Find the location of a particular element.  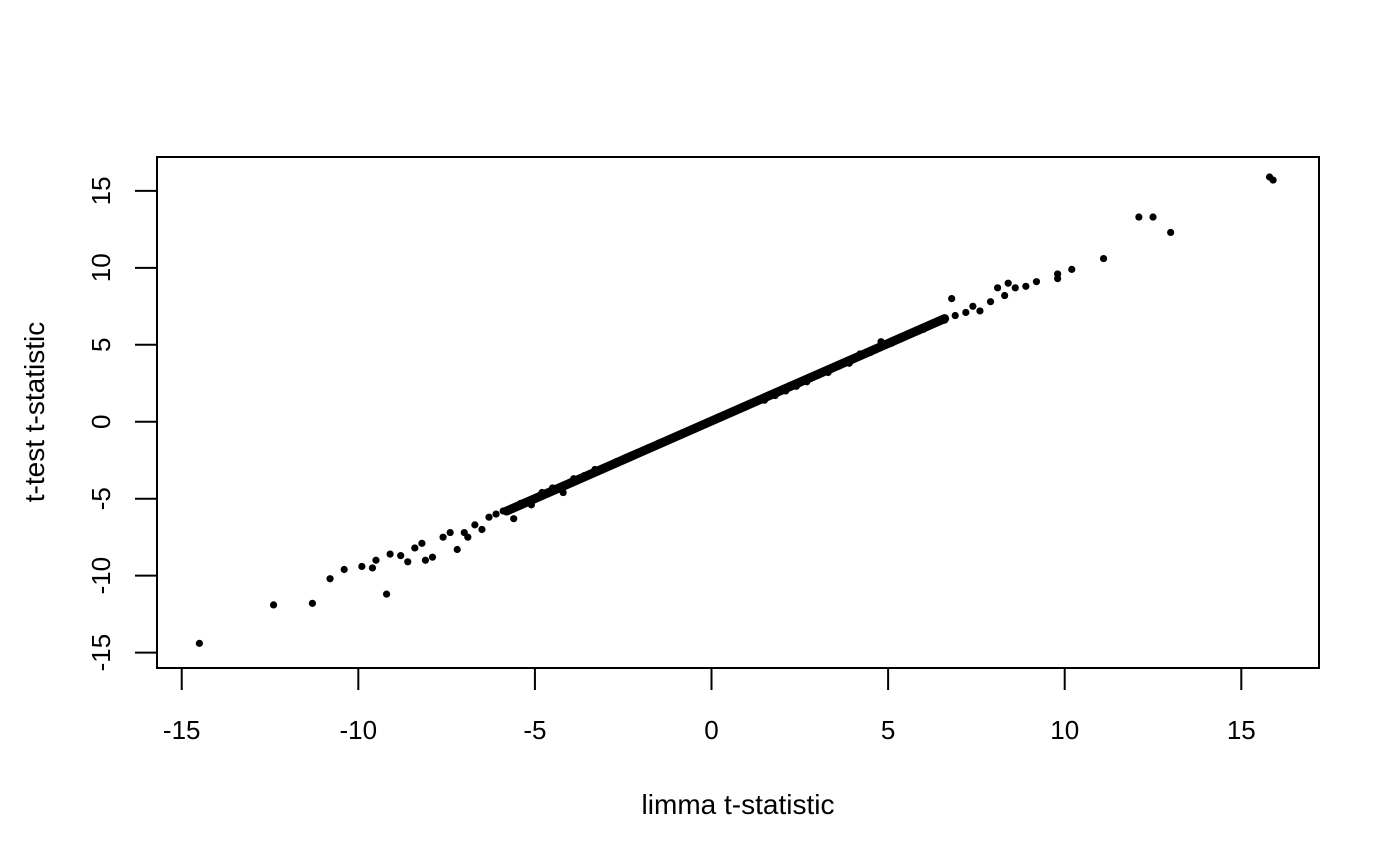

y-axis-label: t-test t-statistic is located at coordinates (34, 412).